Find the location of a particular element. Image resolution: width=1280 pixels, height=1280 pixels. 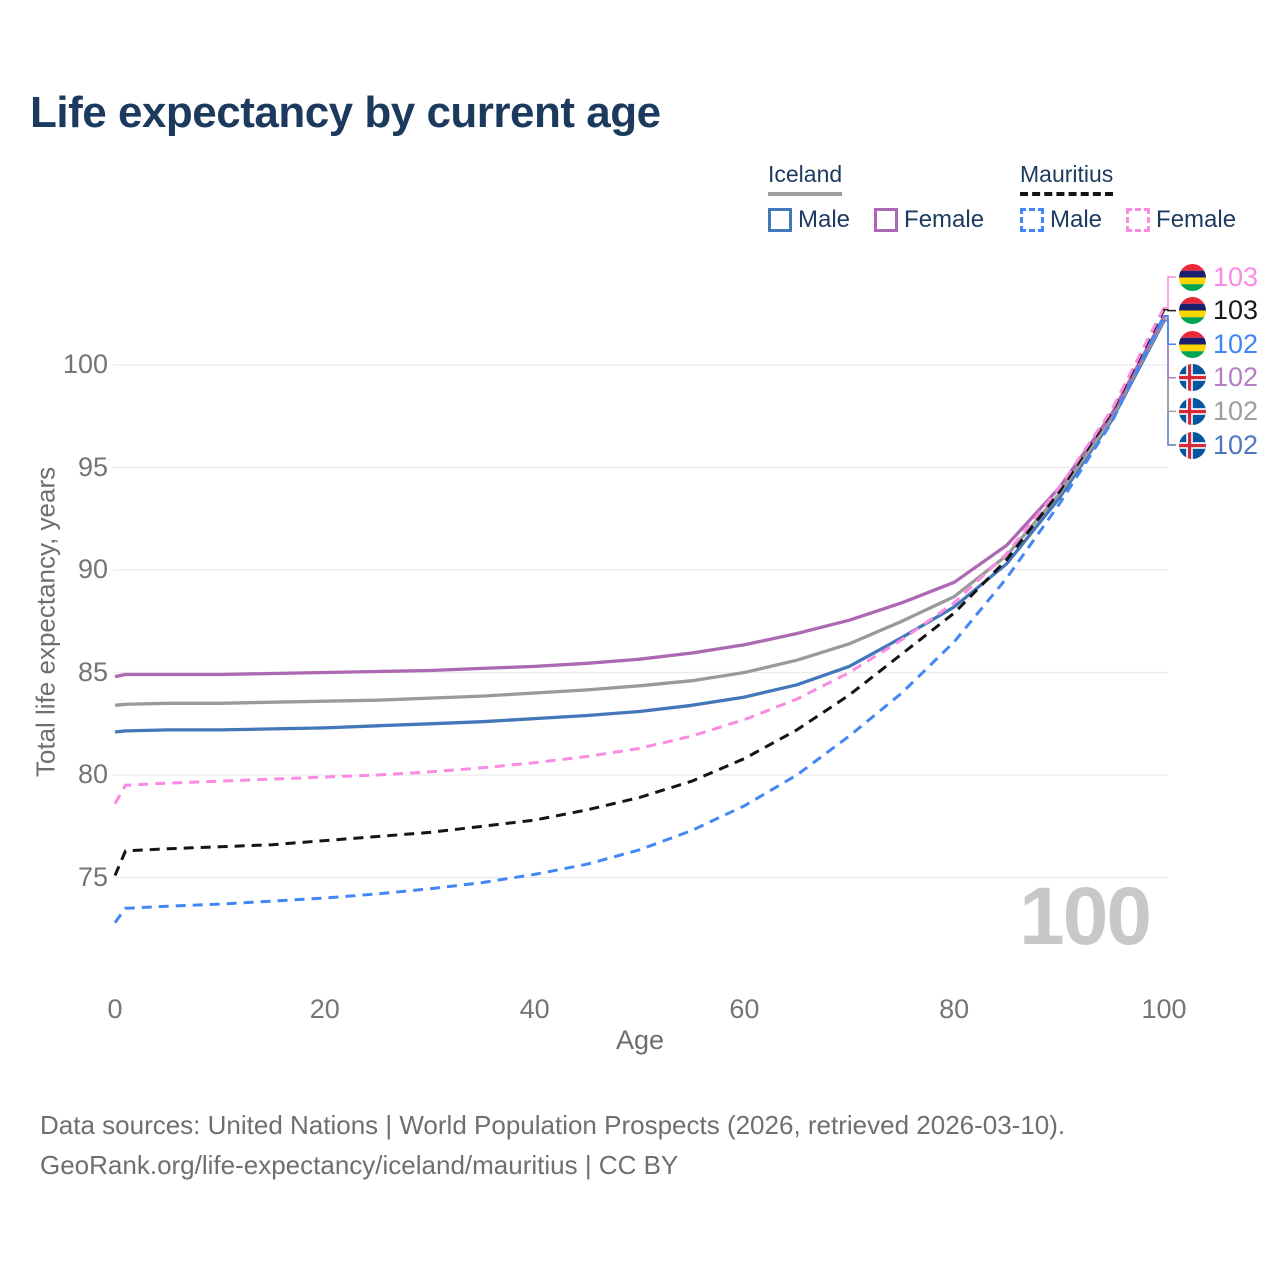

x-tick-label: 0 is located at coordinates (115, 1009).